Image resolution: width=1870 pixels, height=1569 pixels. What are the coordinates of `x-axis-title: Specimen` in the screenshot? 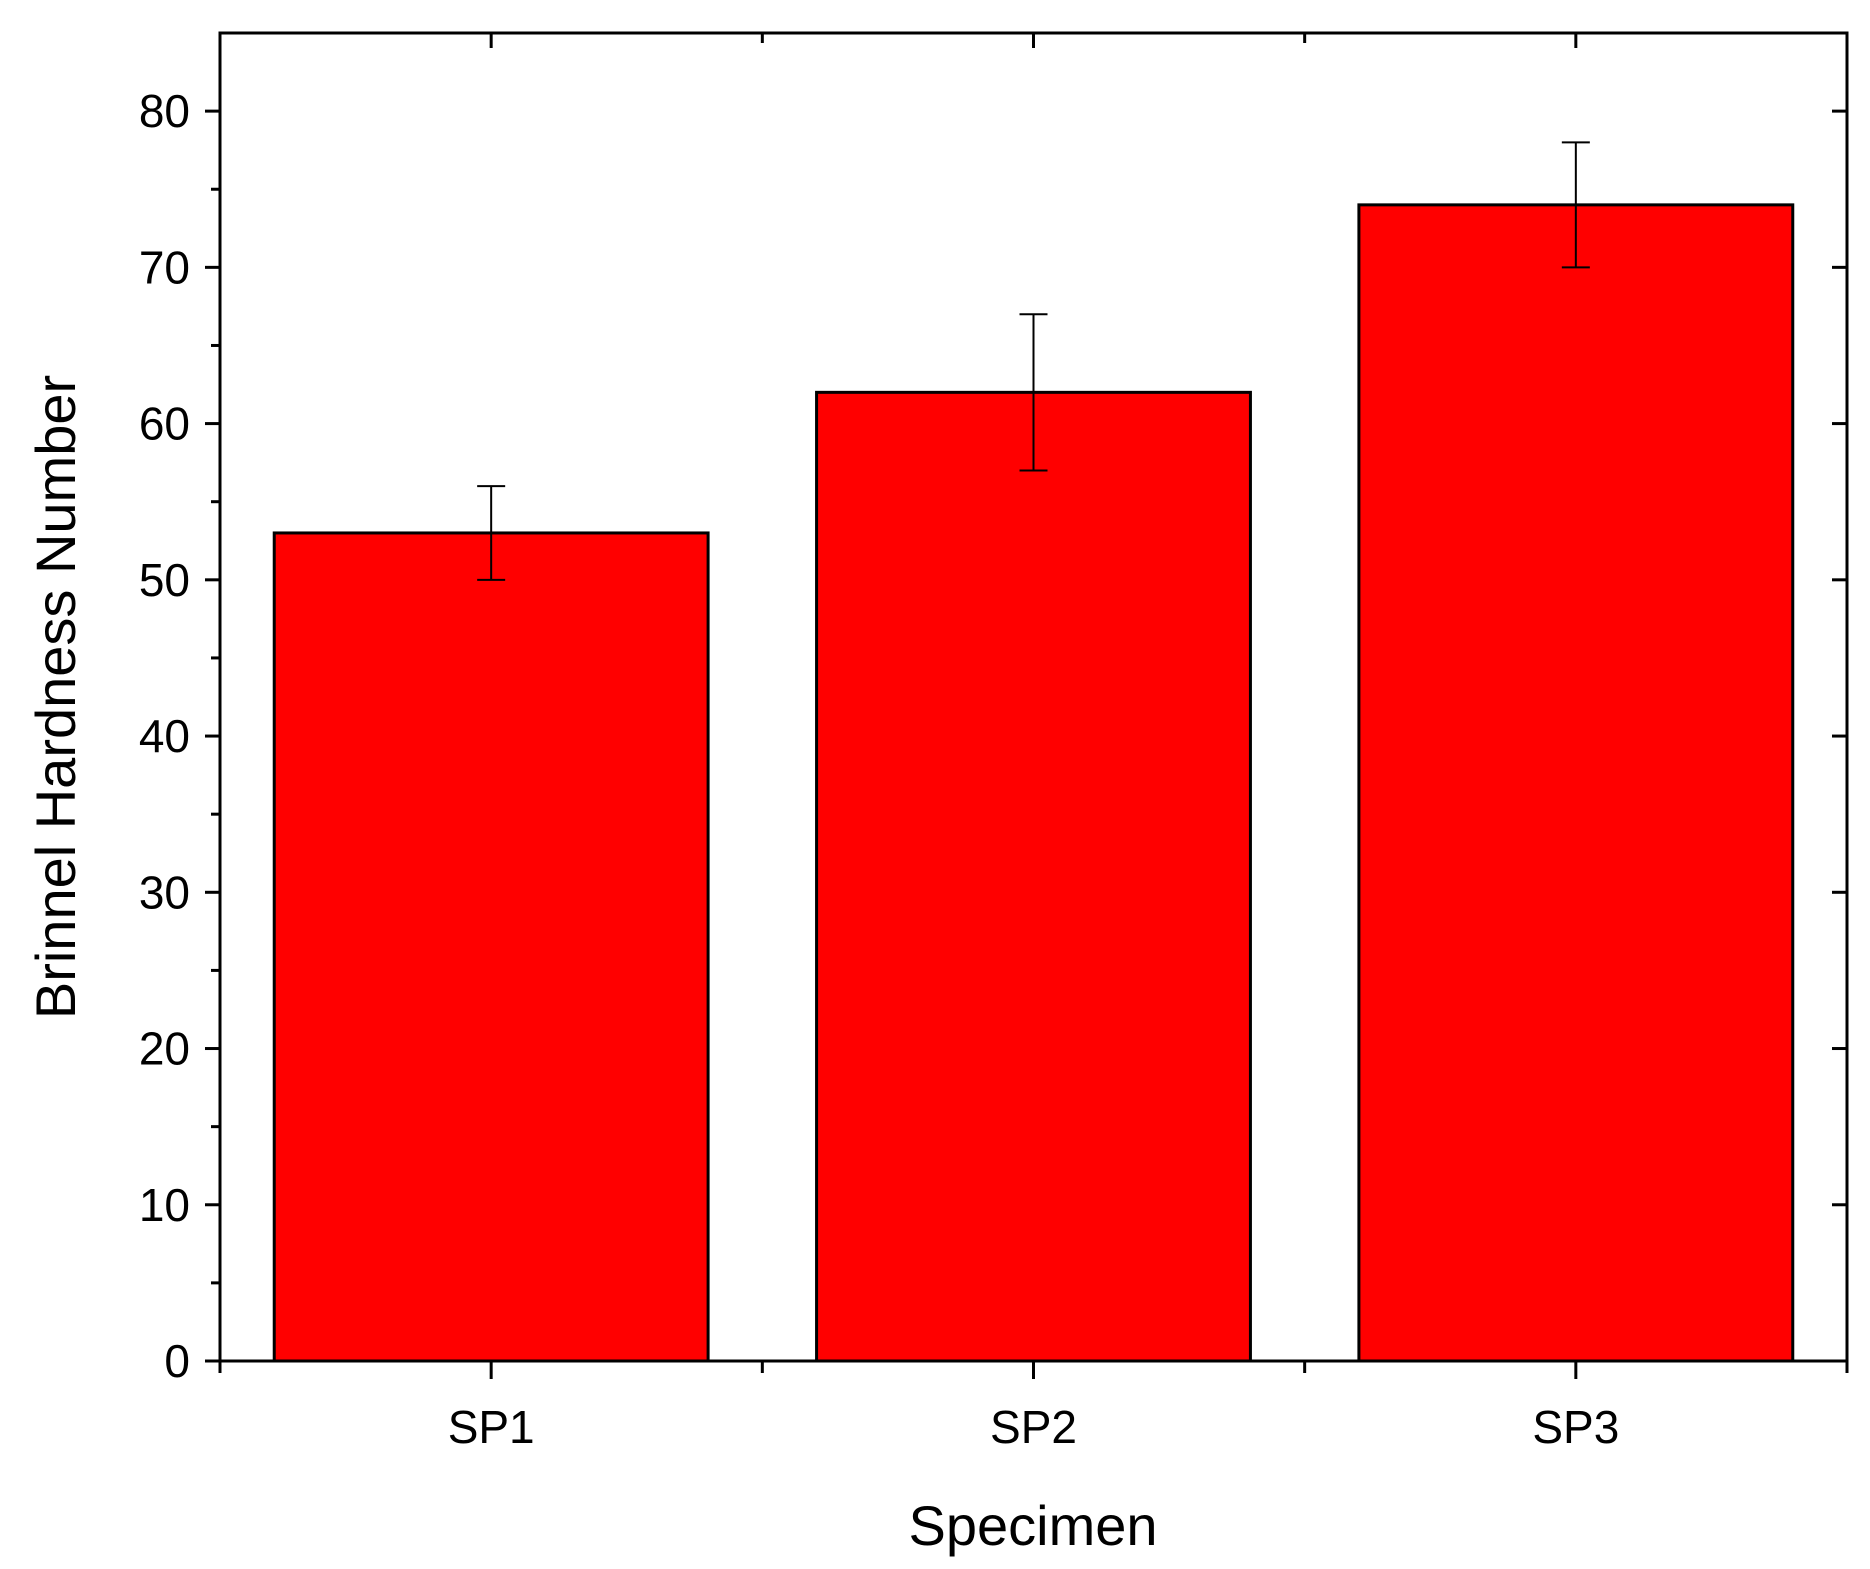 It's located at (1032, 1525).